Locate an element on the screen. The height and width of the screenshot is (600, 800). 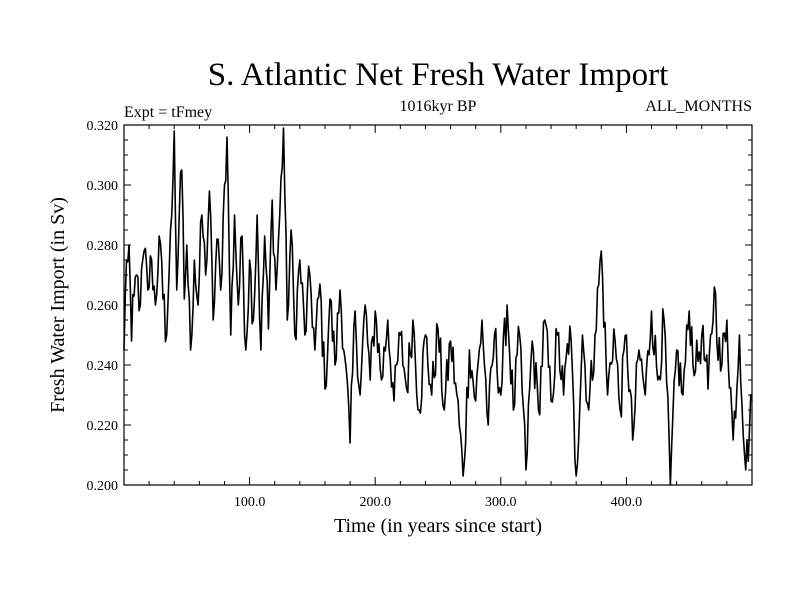
x-tick-label: 300.0 is located at coordinates (501, 502).